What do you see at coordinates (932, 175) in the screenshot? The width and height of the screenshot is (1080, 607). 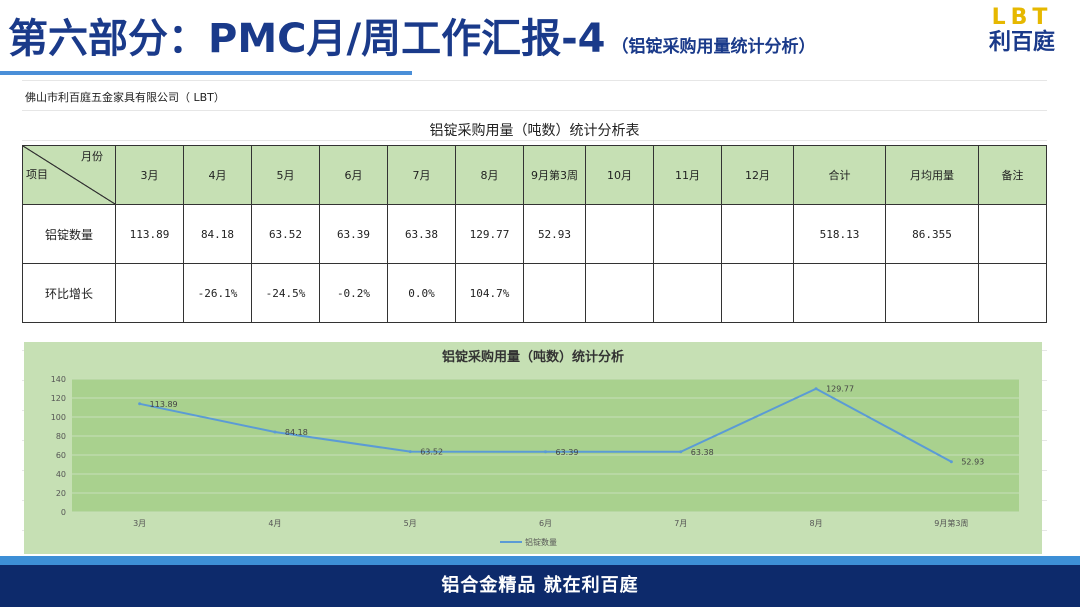 I see `column-header: 月均用量` at bounding box center [932, 175].